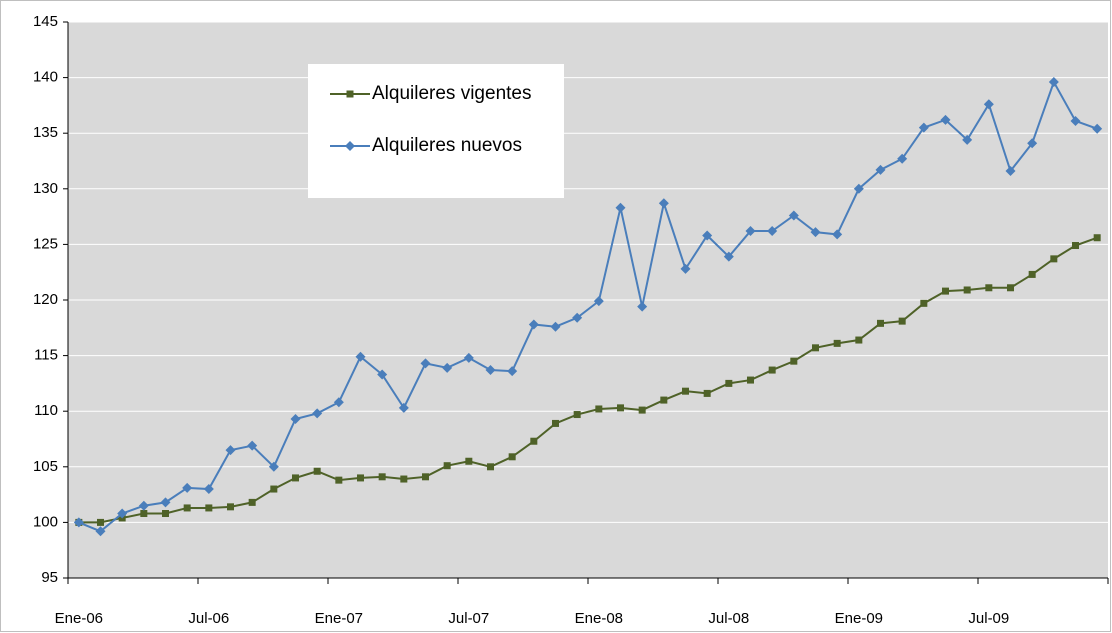 The image size is (1112, 633). I want to click on y-tick-label: 125, so click(45, 243).